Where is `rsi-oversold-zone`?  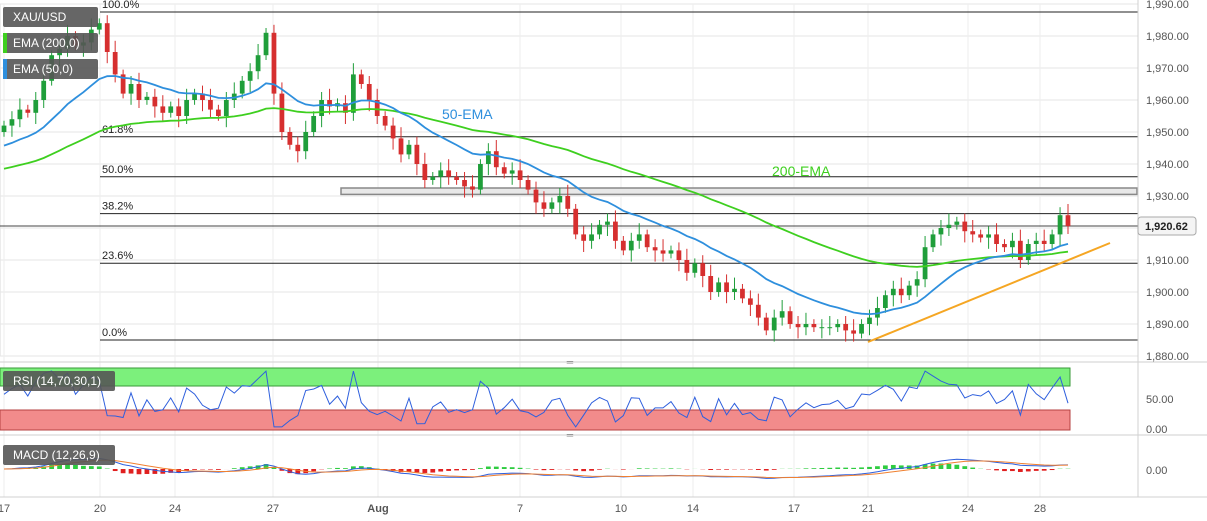 rsi-oversold-zone is located at coordinates (535, 420).